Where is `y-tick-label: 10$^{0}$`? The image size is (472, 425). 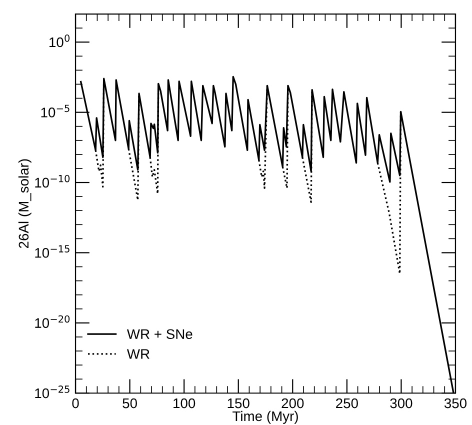 y-tick-label: 10$^{0}$ is located at coordinates (59, 41).